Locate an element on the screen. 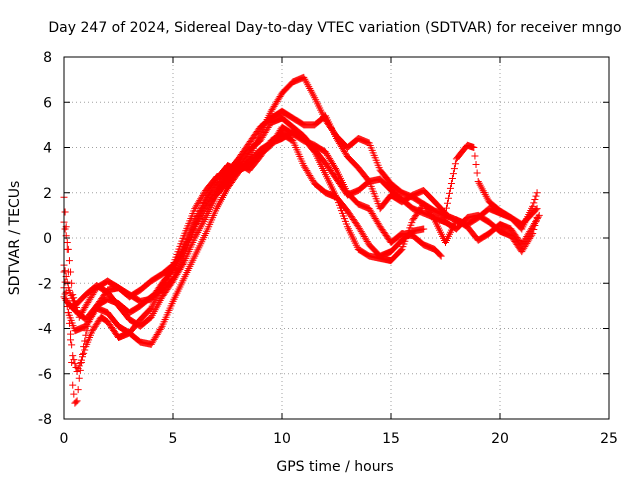  x-tick-label: 15 is located at coordinates (391, 439).